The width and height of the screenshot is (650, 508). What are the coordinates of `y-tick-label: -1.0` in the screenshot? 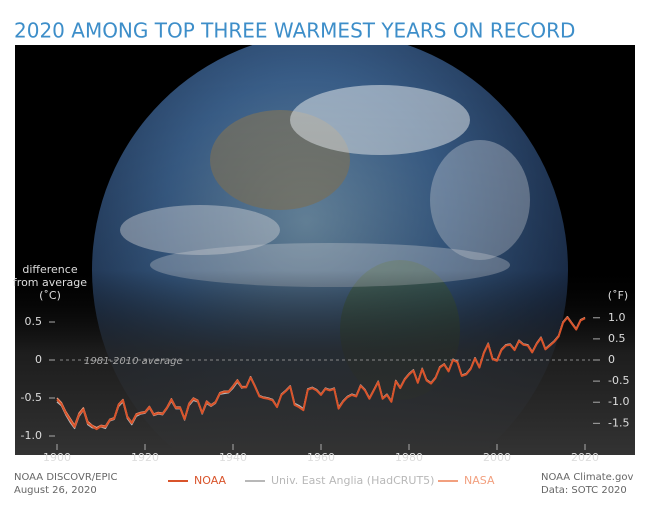 It's located at (31, 435).